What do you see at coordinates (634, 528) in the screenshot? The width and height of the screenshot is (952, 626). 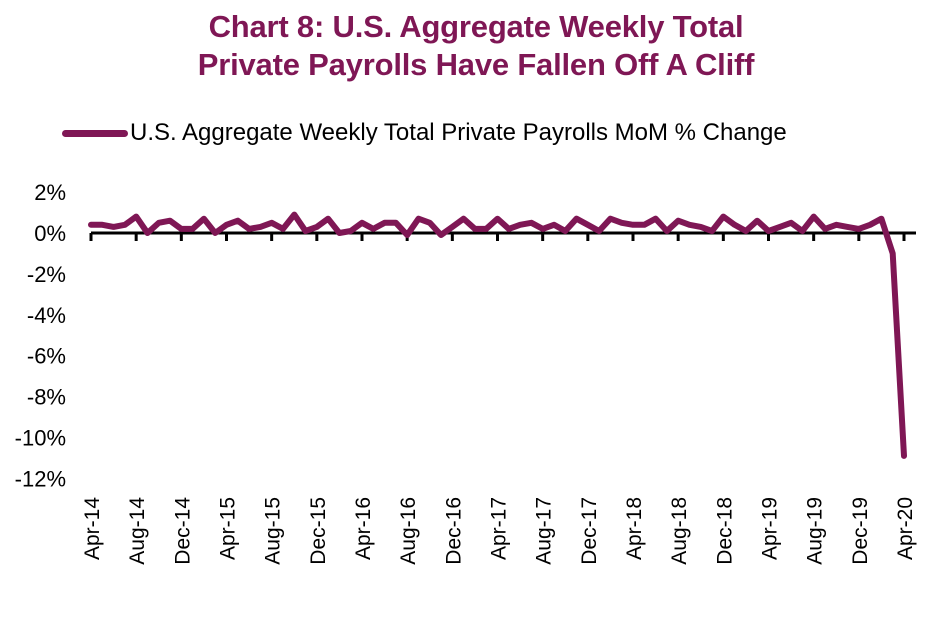 I see `x-tick-label: Apr-18` at bounding box center [634, 528].